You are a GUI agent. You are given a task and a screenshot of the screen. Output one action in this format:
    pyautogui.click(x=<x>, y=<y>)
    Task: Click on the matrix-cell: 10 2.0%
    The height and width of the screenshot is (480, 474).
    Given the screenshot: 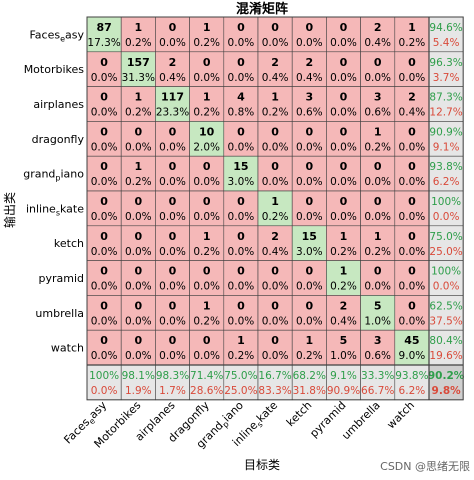 What is the action you would take?
    pyautogui.click(x=207, y=139)
    